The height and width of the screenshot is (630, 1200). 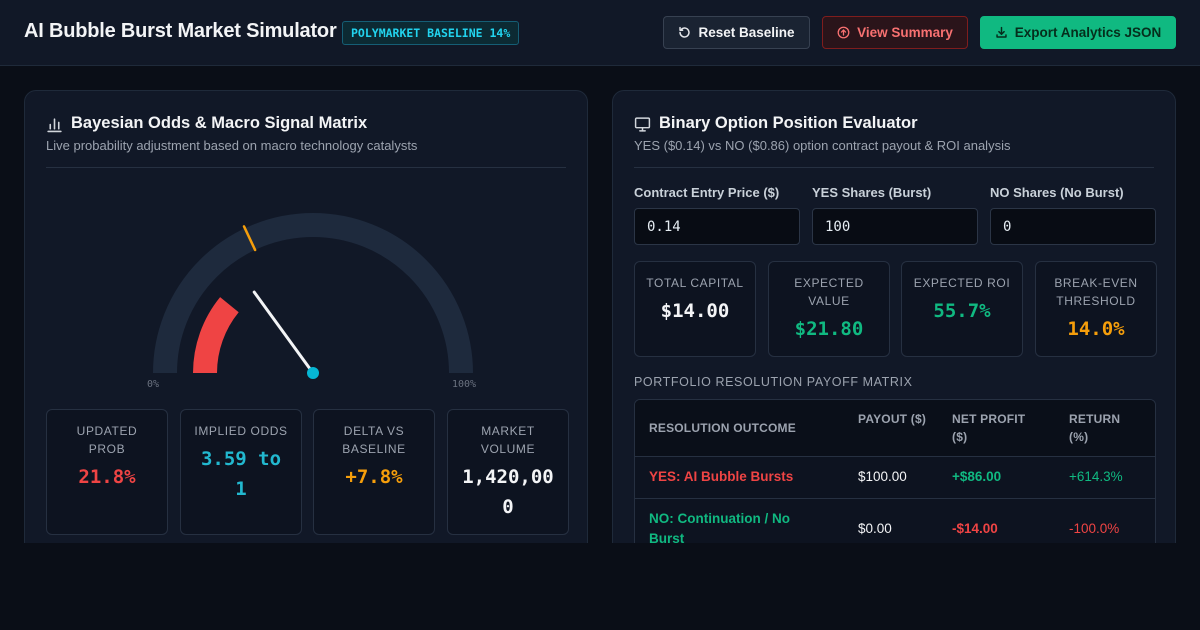 What do you see at coordinates (685, 32) in the screenshot?
I see `reset-icon` at bounding box center [685, 32].